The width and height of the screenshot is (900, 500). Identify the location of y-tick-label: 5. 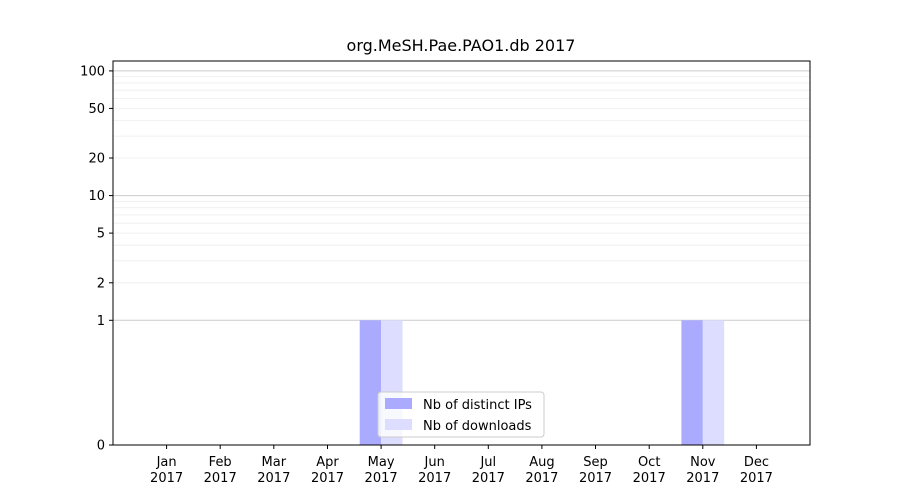
(101, 234).